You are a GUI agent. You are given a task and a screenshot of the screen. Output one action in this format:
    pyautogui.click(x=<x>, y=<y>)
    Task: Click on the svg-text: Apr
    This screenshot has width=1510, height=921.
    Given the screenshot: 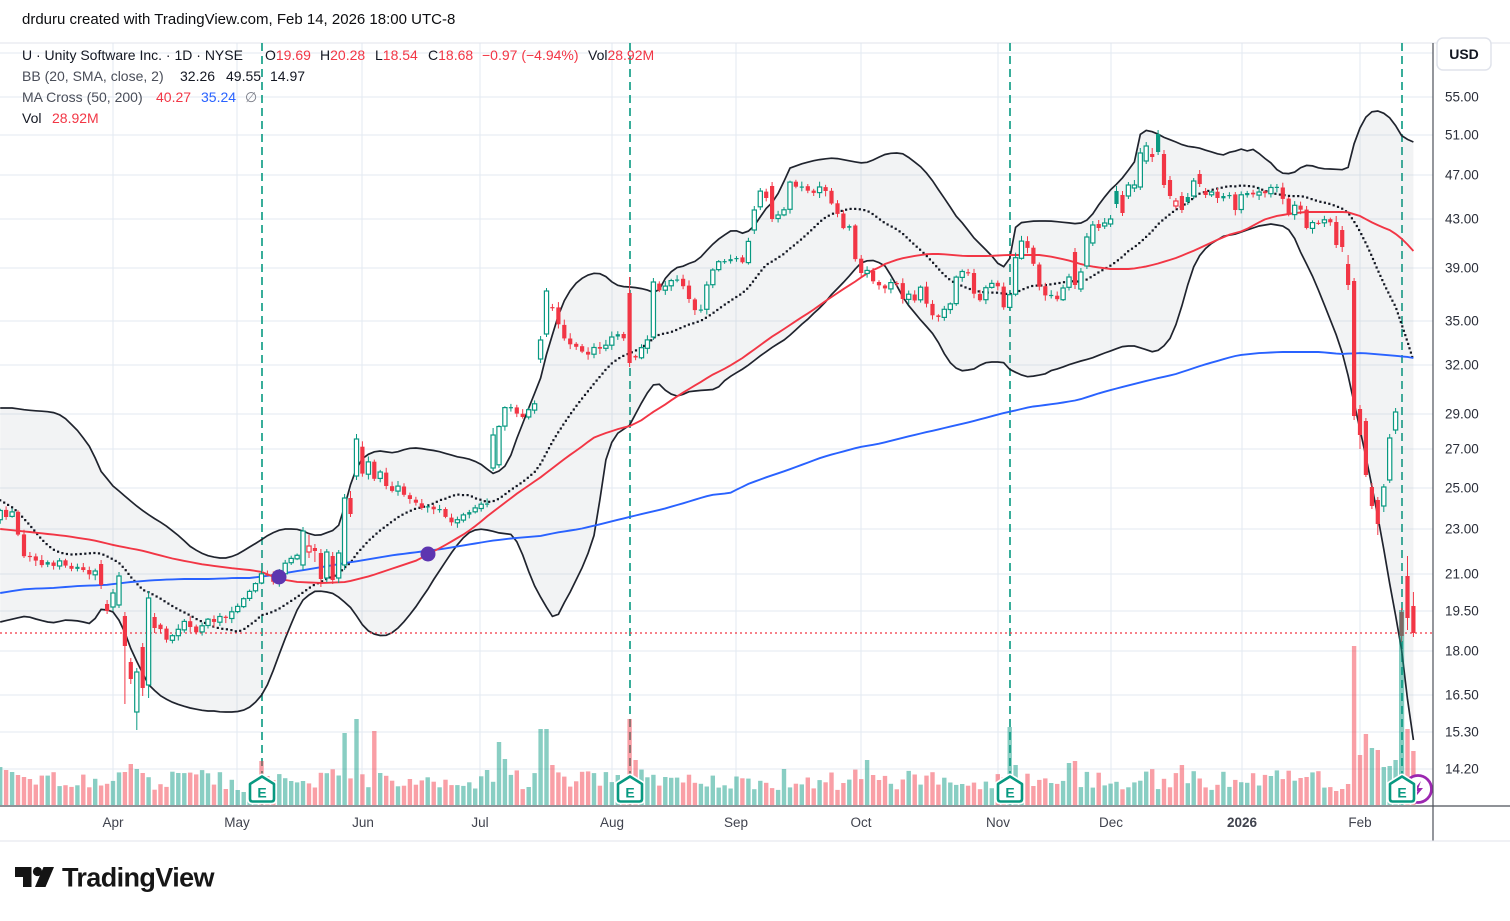 What is the action you would take?
    pyautogui.click(x=113, y=822)
    